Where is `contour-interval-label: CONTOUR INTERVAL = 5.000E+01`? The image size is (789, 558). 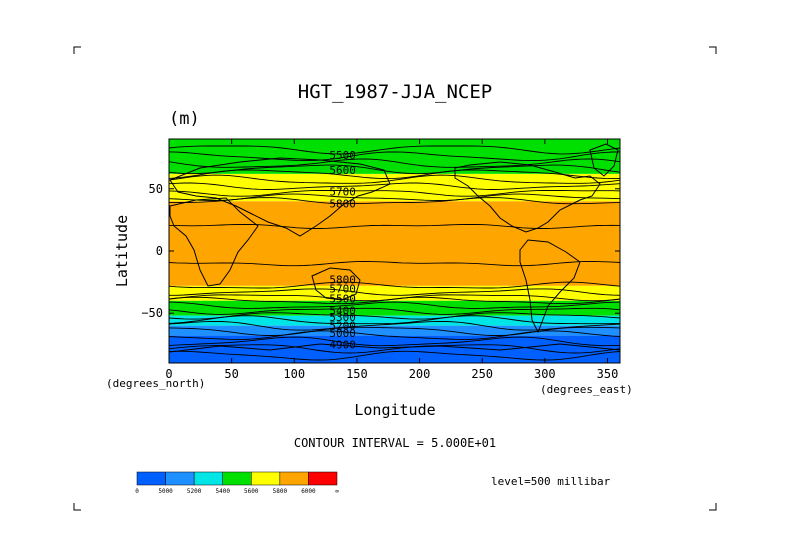
contour-interval-label: CONTOUR INTERVAL = 5.000E+01 is located at coordinates (395, 443).